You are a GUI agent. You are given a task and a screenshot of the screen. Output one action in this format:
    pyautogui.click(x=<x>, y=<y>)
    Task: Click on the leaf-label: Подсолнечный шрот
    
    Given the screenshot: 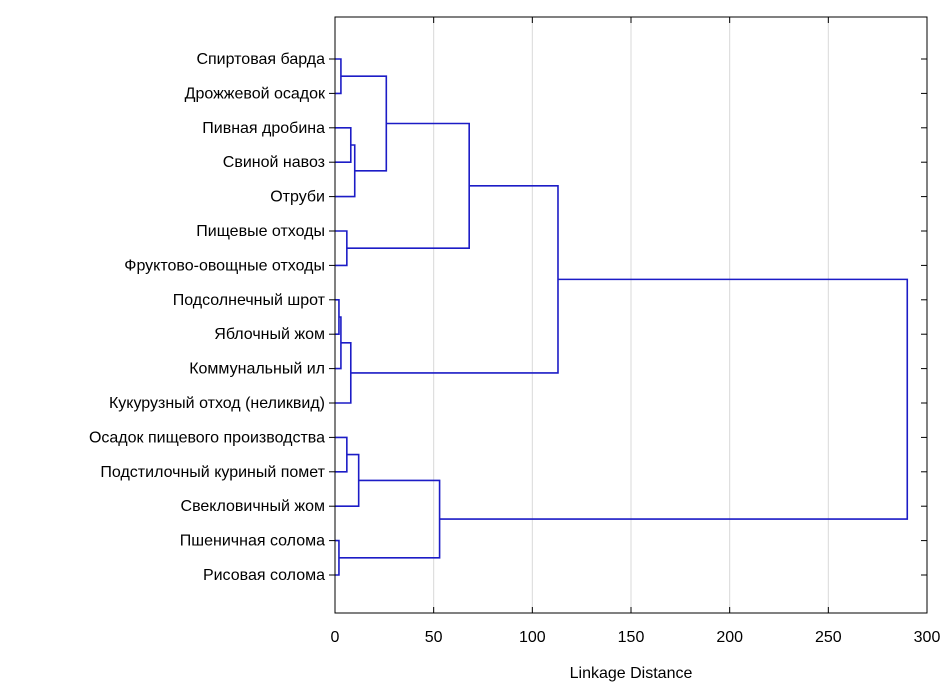 What is the action you would take?
    pyautogui.click(x=249, y=300)
    